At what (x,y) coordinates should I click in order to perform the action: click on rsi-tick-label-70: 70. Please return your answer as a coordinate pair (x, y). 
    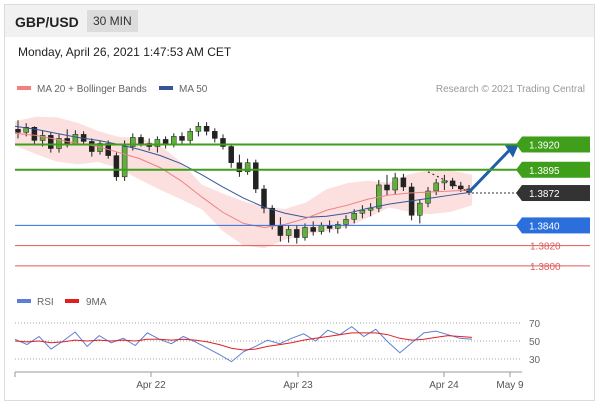
    Looking at the image, I should click on (535, 324).